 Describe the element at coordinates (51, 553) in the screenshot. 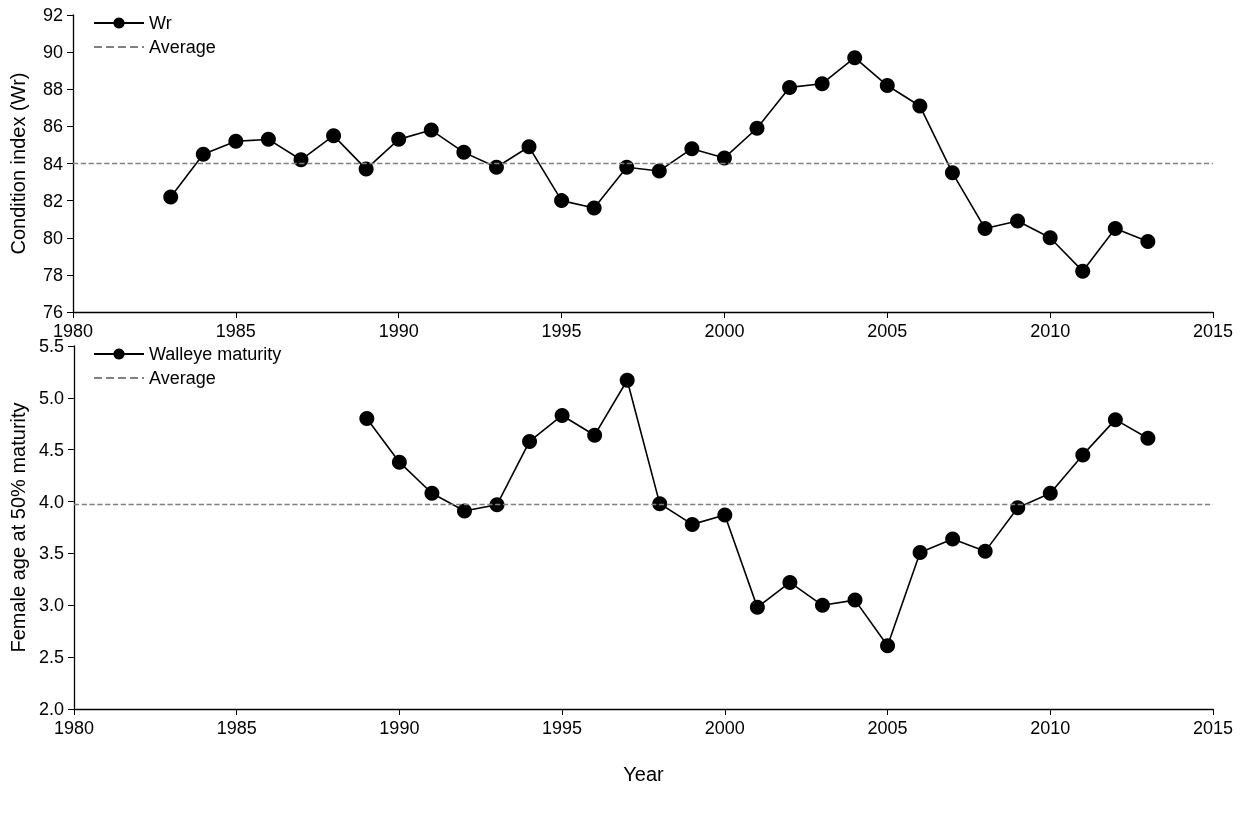

I see `y-tick-label: 3.5` at that location.